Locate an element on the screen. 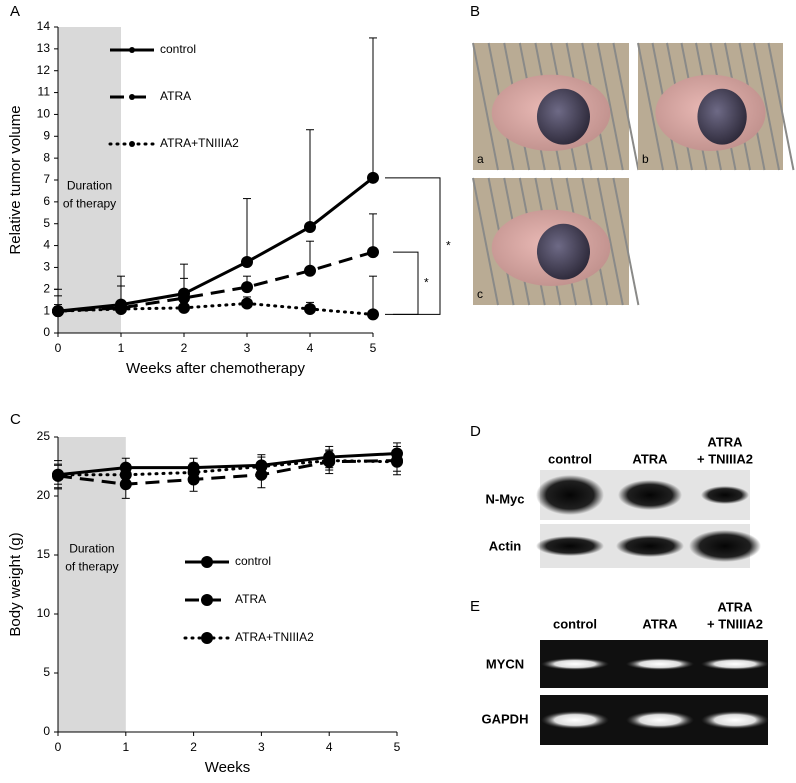 The image size is (796, 783). y-tick-label: 1 is located at coordinates (46, 310).